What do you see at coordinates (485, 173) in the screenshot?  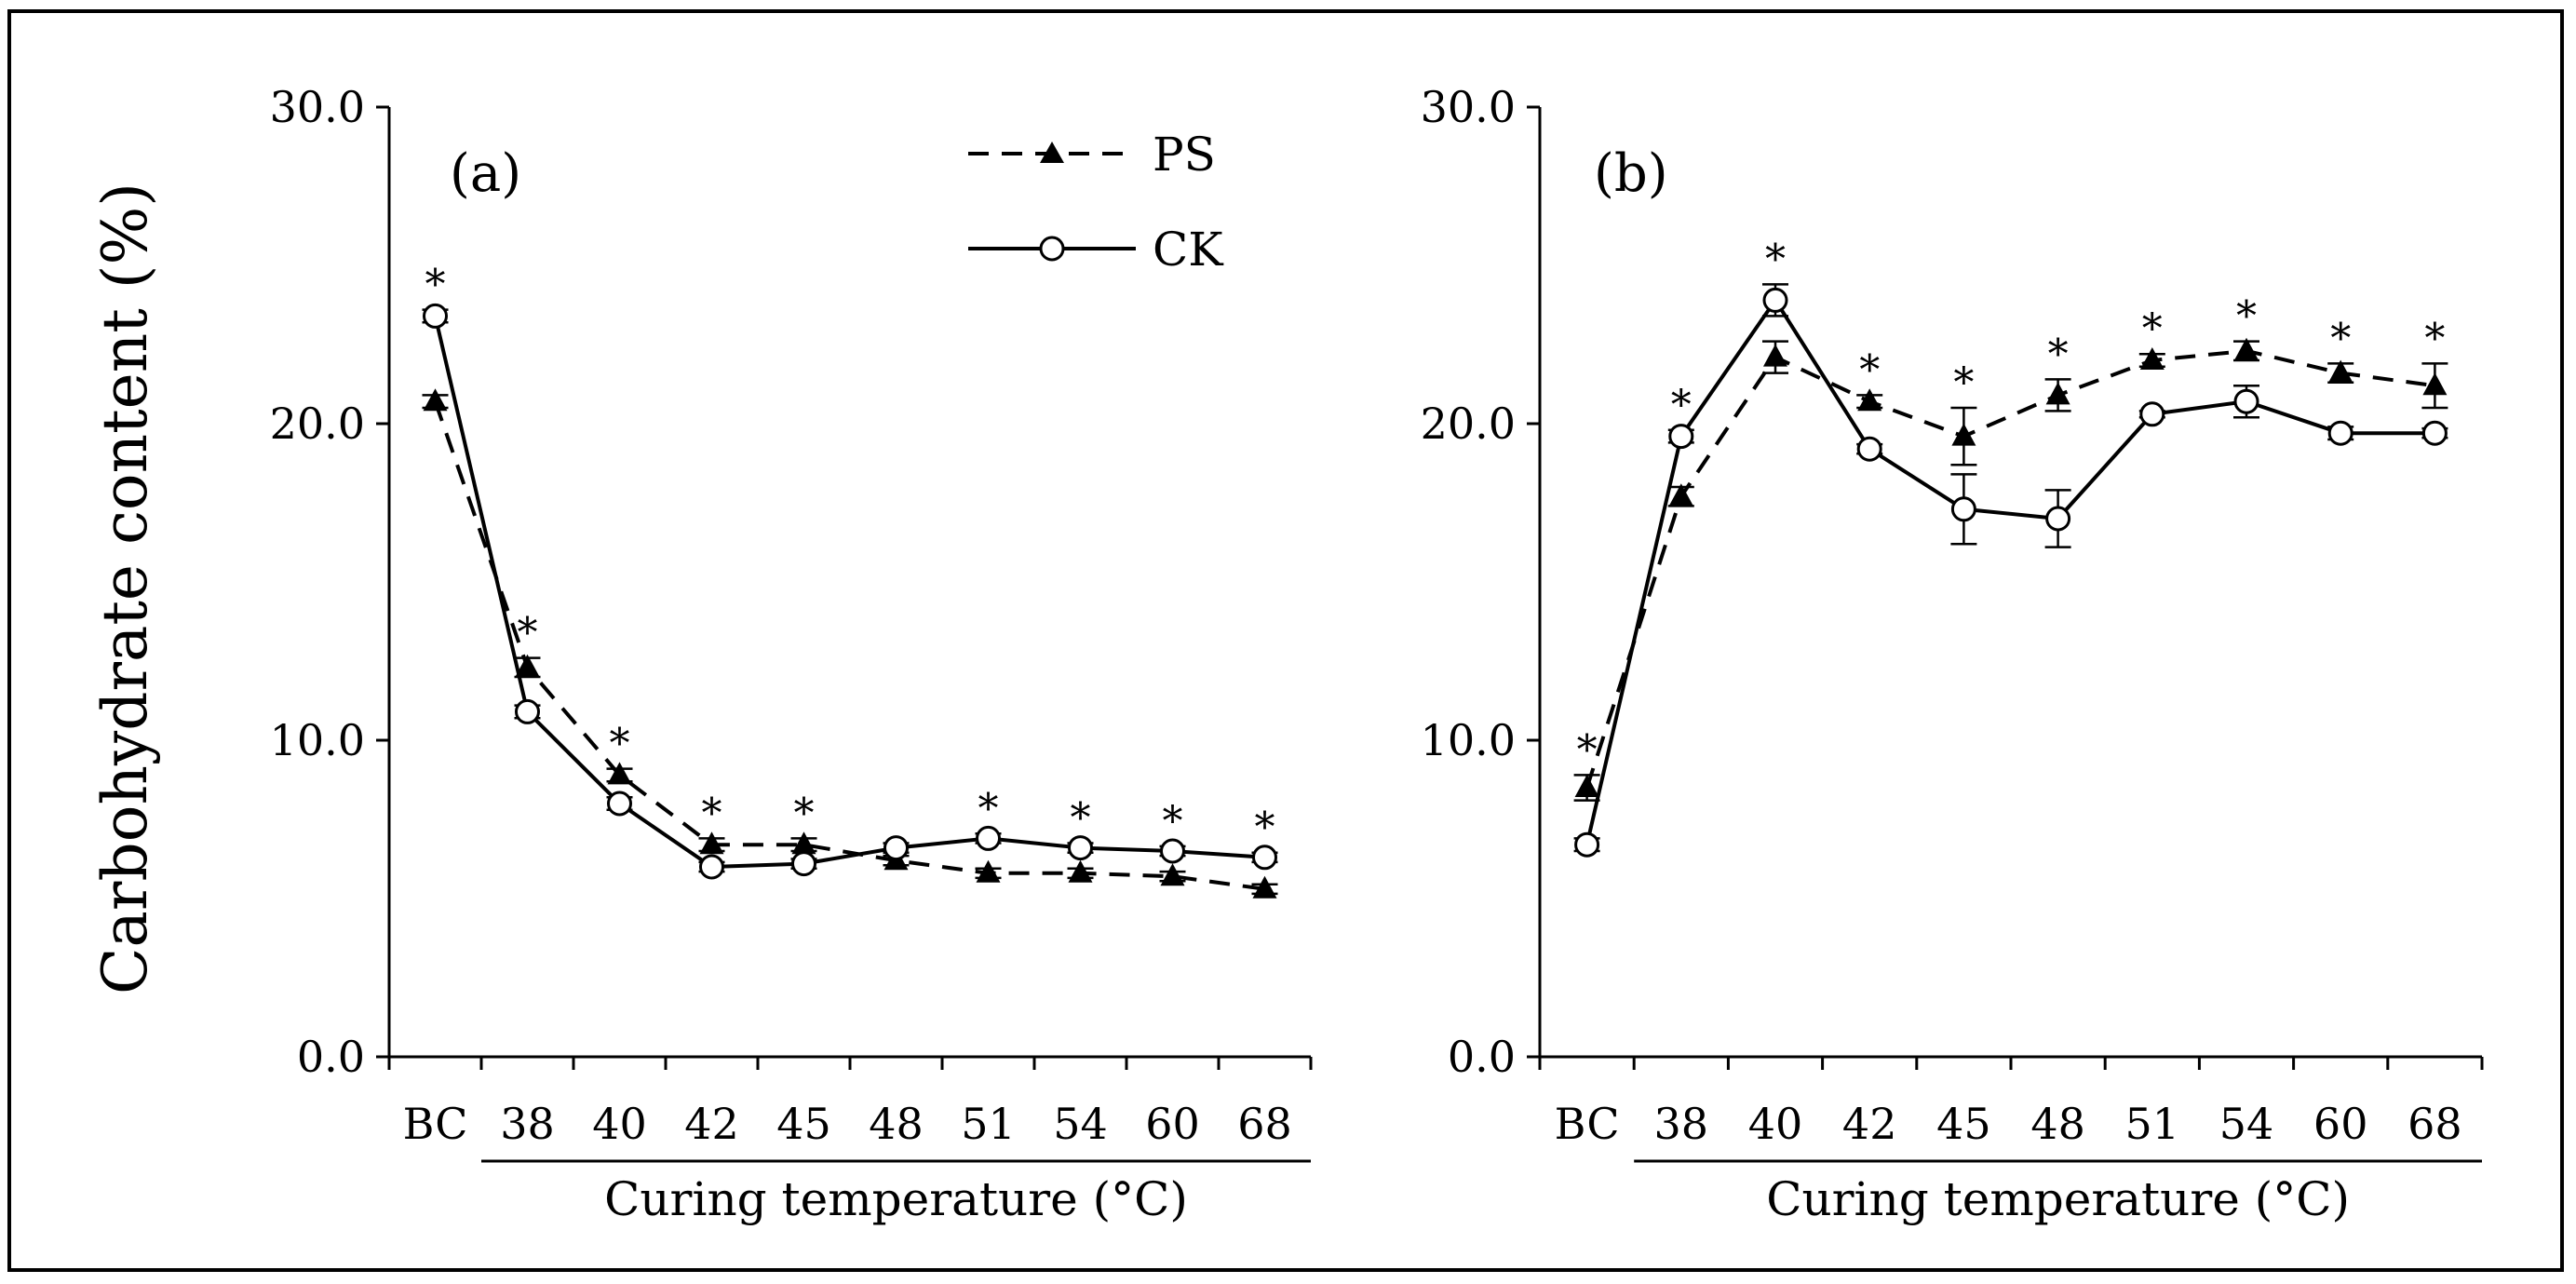 I see `panel-label: (a)` at bounding box center [485, 173].